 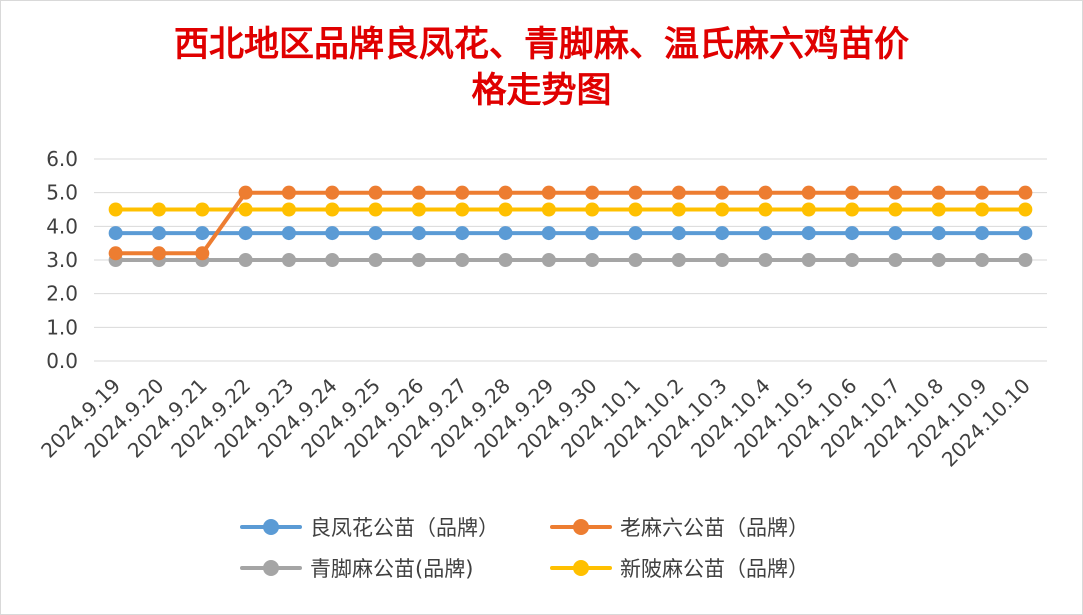 What do you see at coordinates (581, 527) in the screenshot?
I see `legend-swatch-laomaliu` at bounding box center [581, 527].